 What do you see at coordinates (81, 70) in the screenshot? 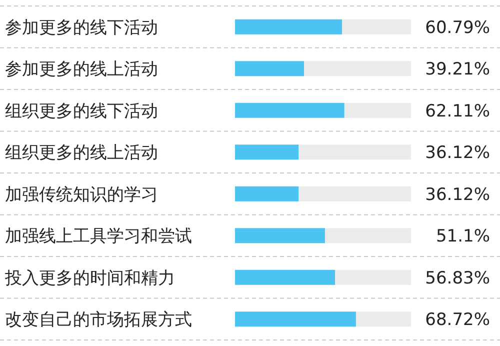
I see `y-tick-label: 参加更多的线上活动` at bounding box center [81, 70].